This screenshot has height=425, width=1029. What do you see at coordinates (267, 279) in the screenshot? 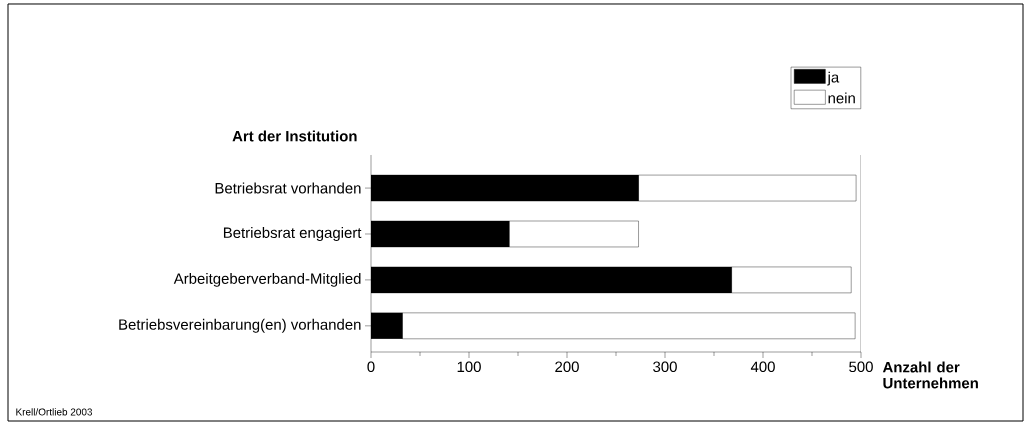
I see `y-tick-label: Arbeitgeberverband-Mitglied` at bounding box center [267, 279].